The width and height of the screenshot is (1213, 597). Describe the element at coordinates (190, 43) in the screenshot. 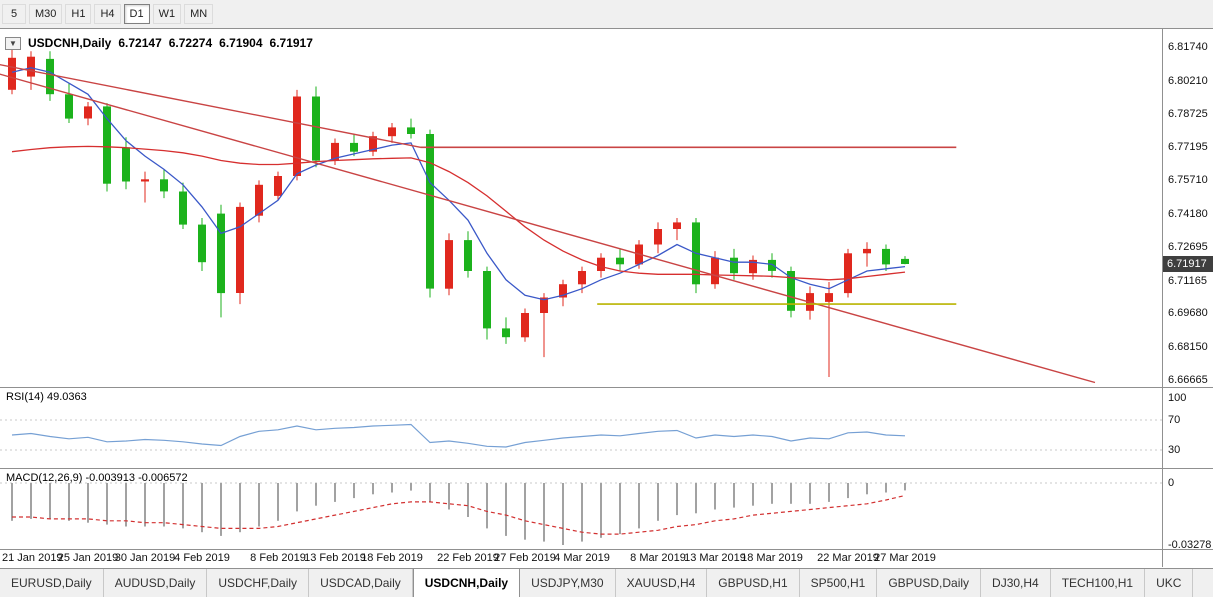

I see `ohlc-high: 6.72274` at that location.